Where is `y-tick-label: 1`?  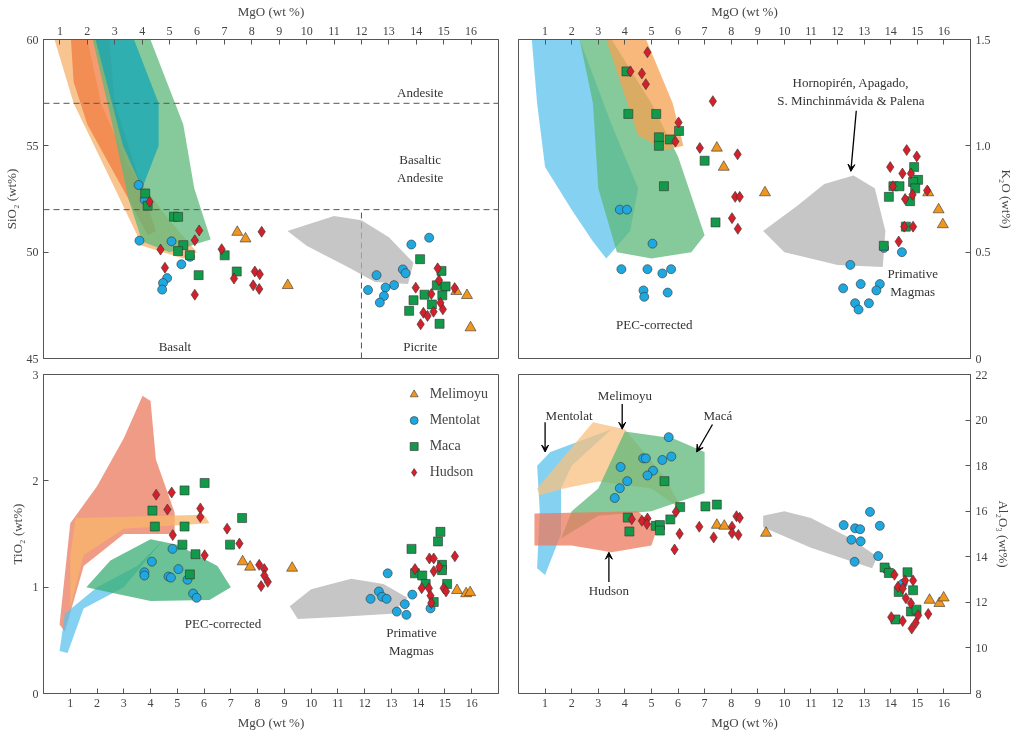 y-tick-label: 1 is located at coordinates (35, 587).